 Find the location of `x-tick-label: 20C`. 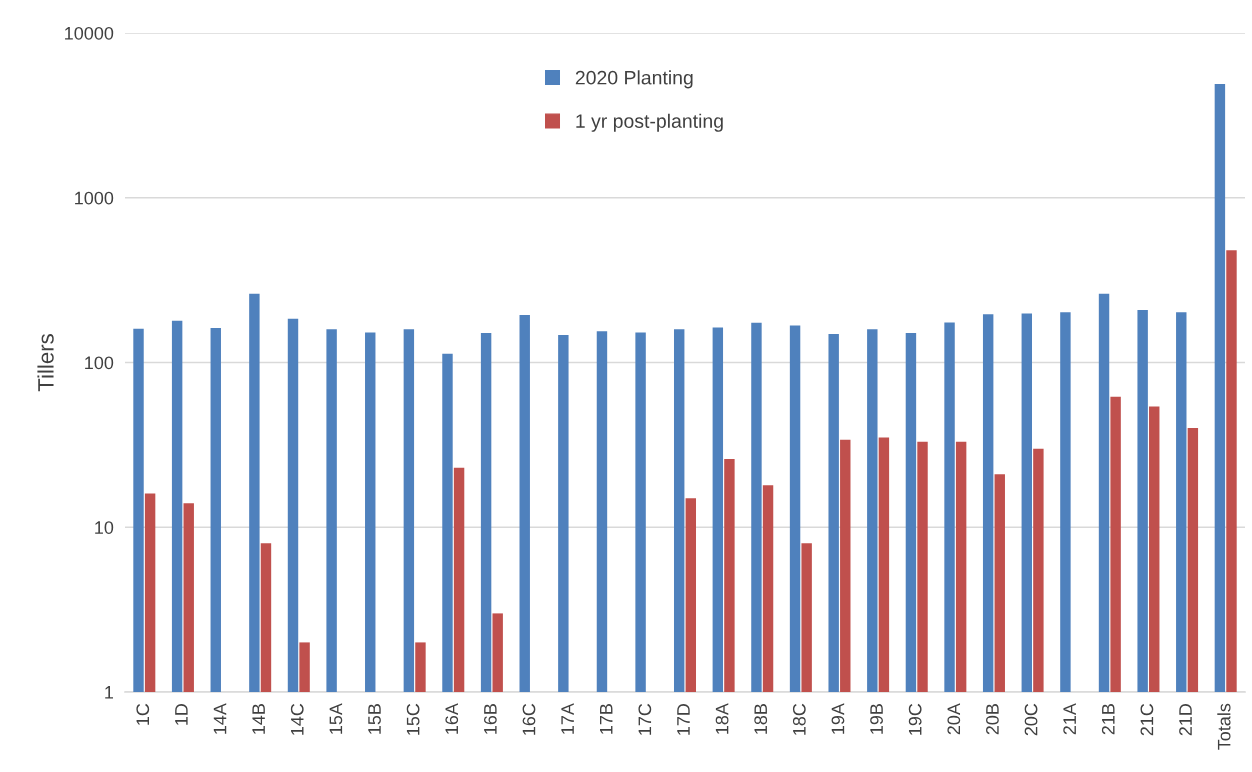

x-tick-label: 20C is located at coordinates (1031, 719).